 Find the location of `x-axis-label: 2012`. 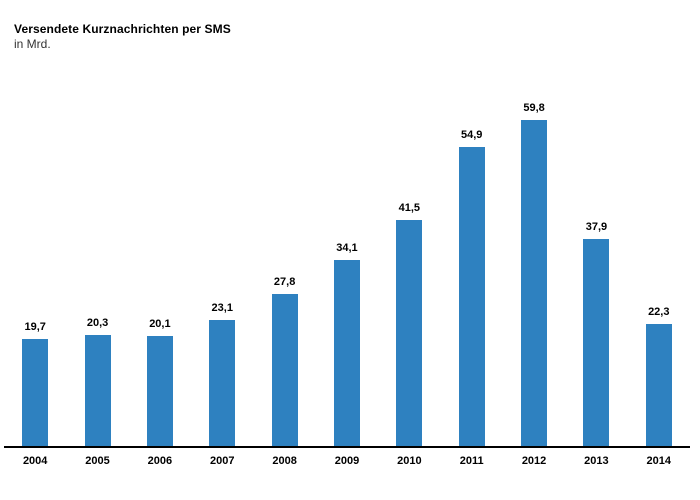

x-axis-label: 2012 is located at coordinates (534, 461).